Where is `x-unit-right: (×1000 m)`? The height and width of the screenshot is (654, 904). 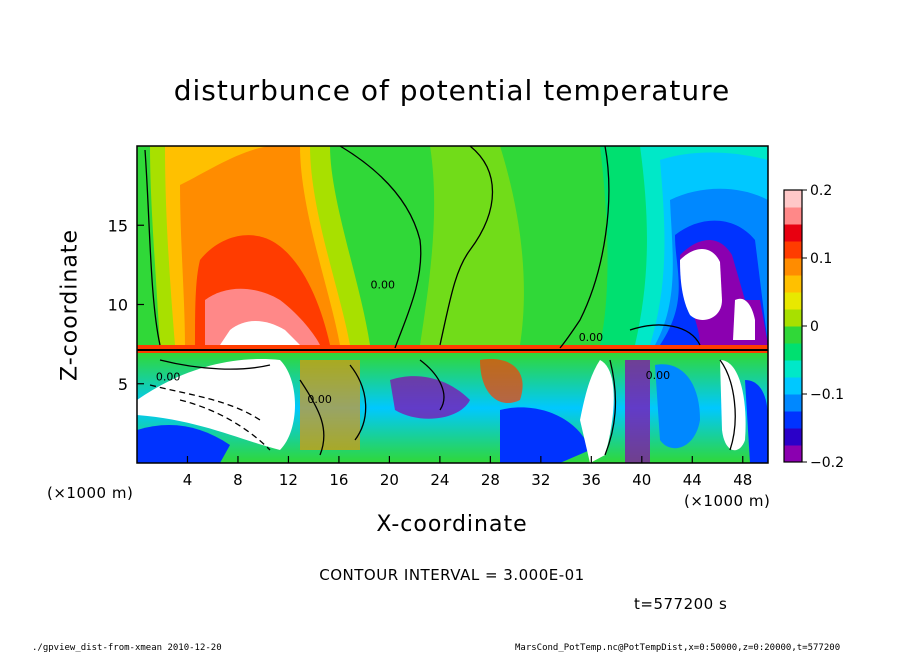 x-unit-right: (×1000 m) is located at coordinates (727, 501).